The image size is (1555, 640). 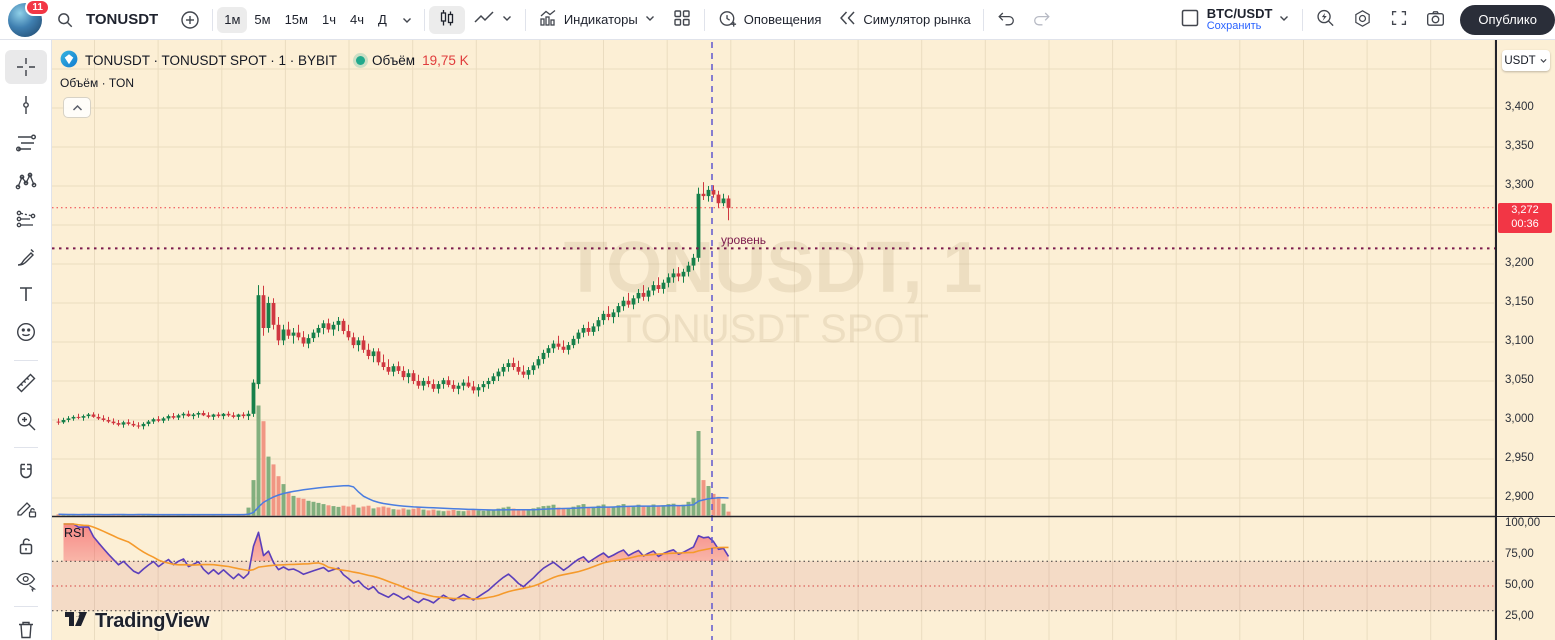 I want to click on settings-button, so click(x=1362, y=20).